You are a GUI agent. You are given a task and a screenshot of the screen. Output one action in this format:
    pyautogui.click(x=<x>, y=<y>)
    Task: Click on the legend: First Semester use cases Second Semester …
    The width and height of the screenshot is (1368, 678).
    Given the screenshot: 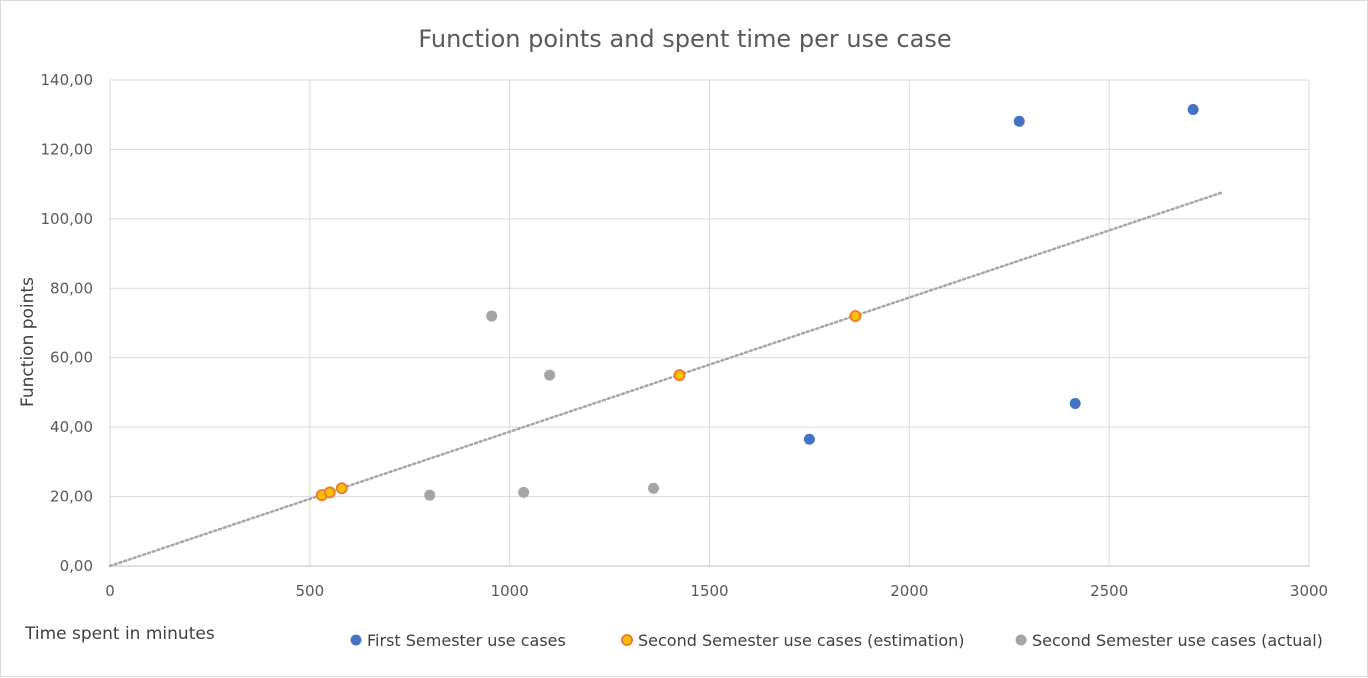 What is the action you would take?
    pyautogui.click(x=836, y=640)
    